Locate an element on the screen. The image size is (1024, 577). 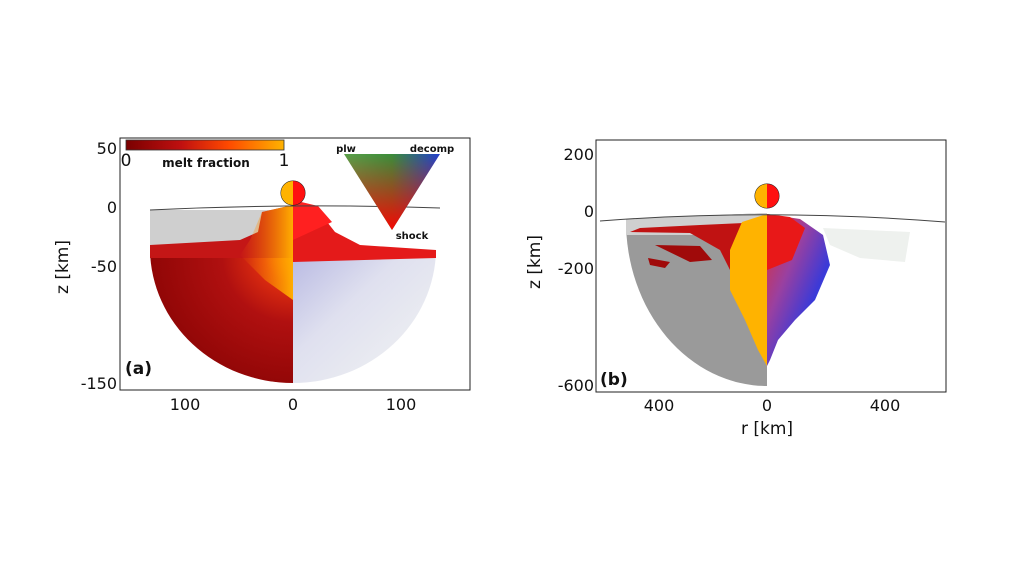
panel-b-faint-halo is located at coordinates (866, 245).